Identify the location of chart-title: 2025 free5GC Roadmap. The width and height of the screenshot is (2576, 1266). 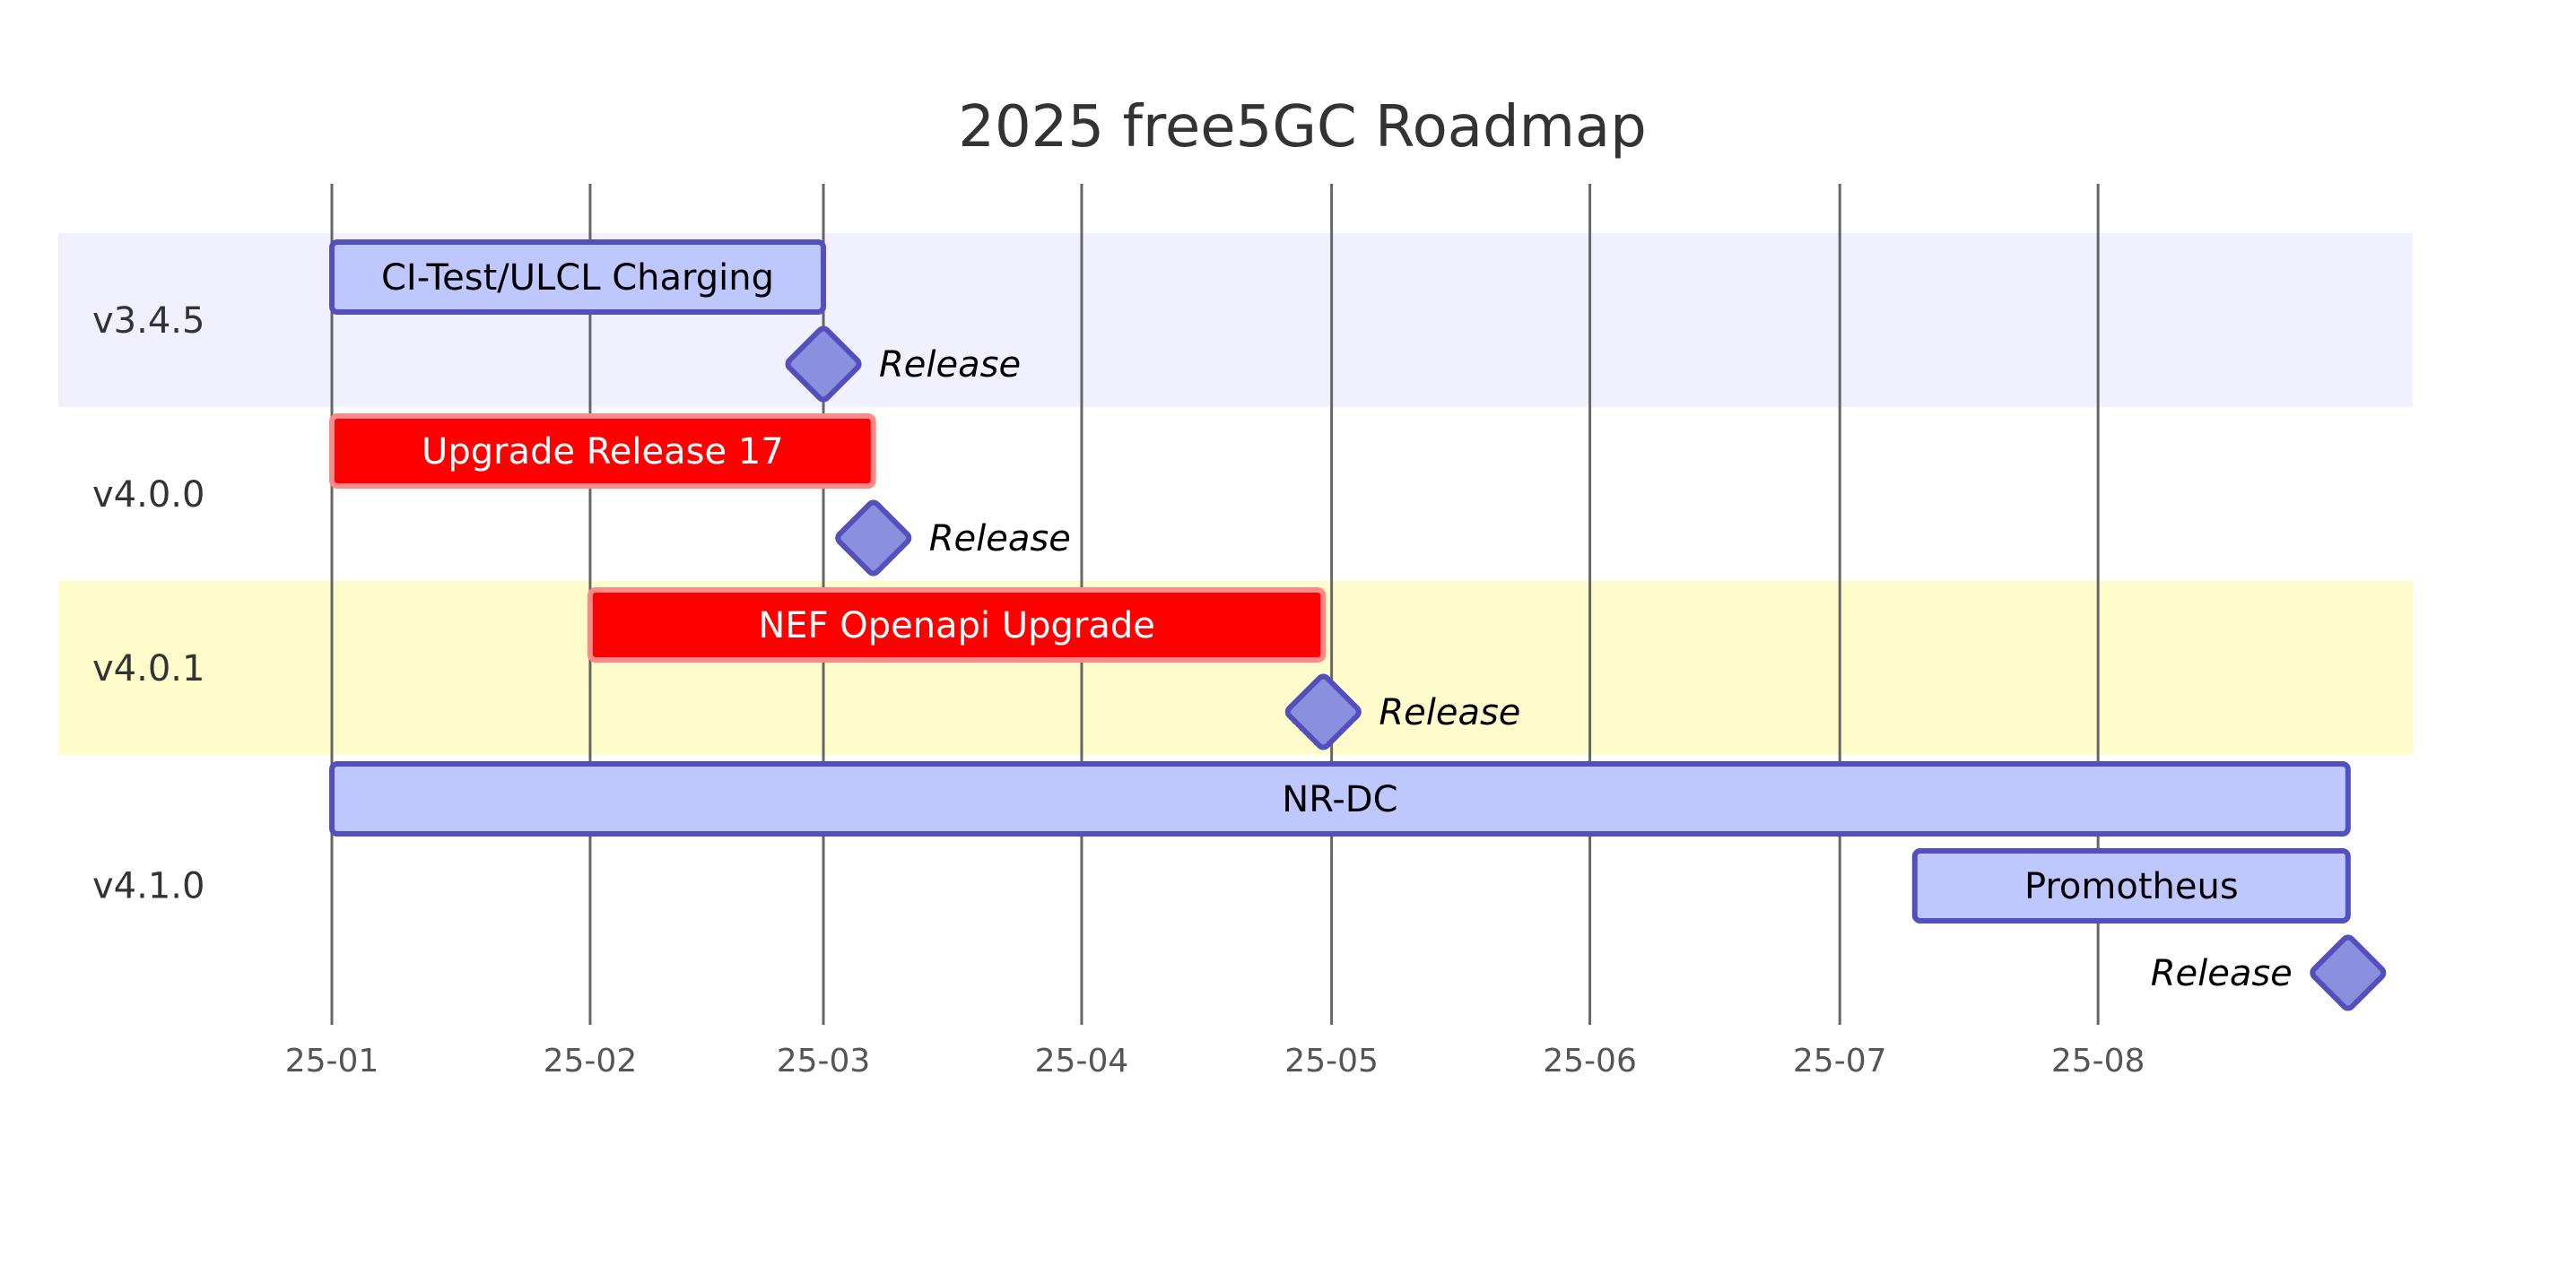
(1302, 127).